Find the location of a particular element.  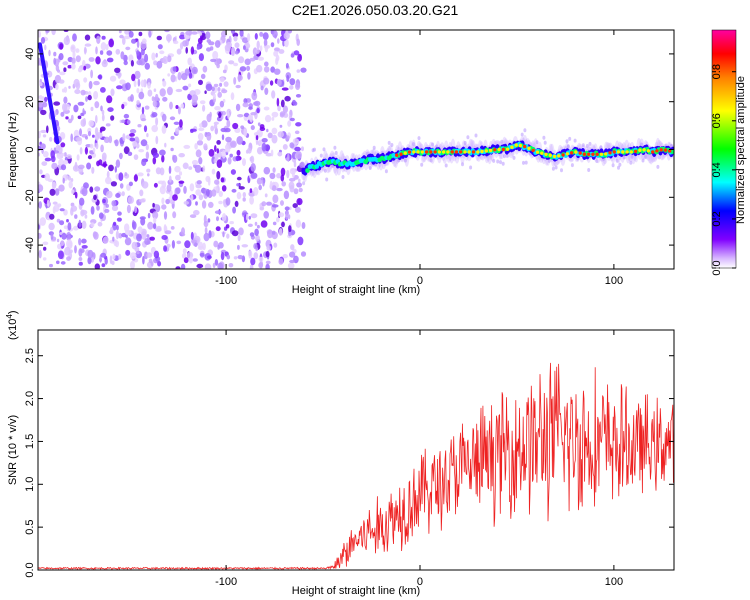

spectrogram-y-tick-label: -40 is located at coordinates (30, 245).